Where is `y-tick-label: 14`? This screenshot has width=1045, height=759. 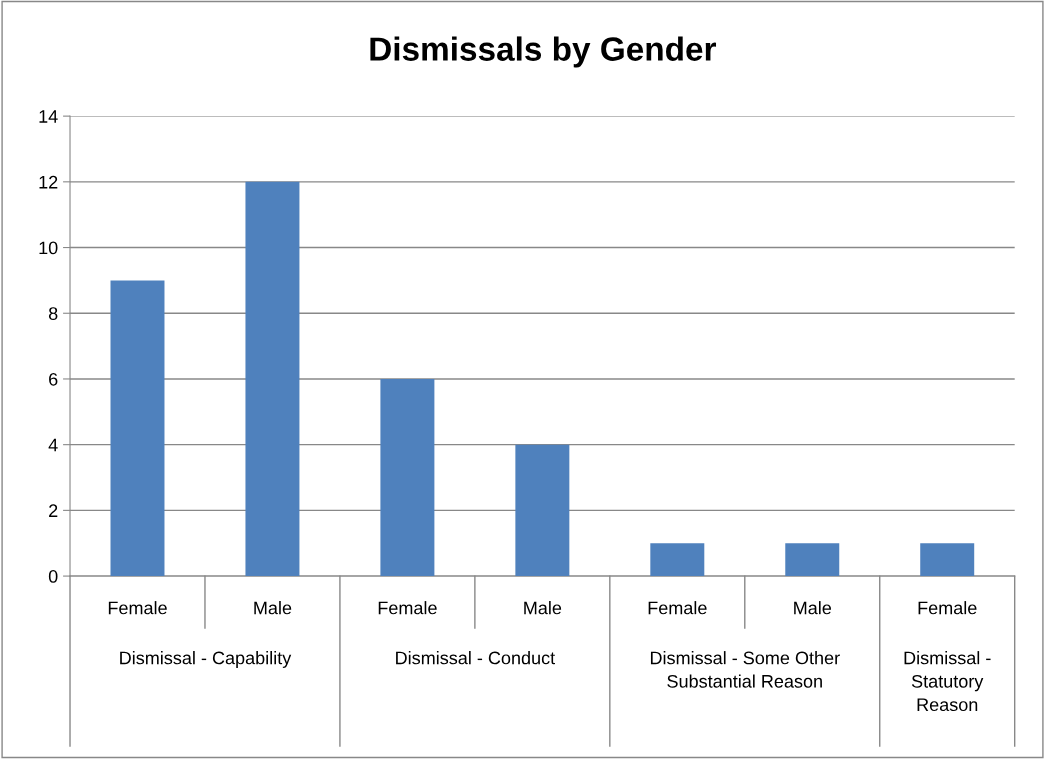
y-tick-label: 14 is located at coordinates (48, 116).